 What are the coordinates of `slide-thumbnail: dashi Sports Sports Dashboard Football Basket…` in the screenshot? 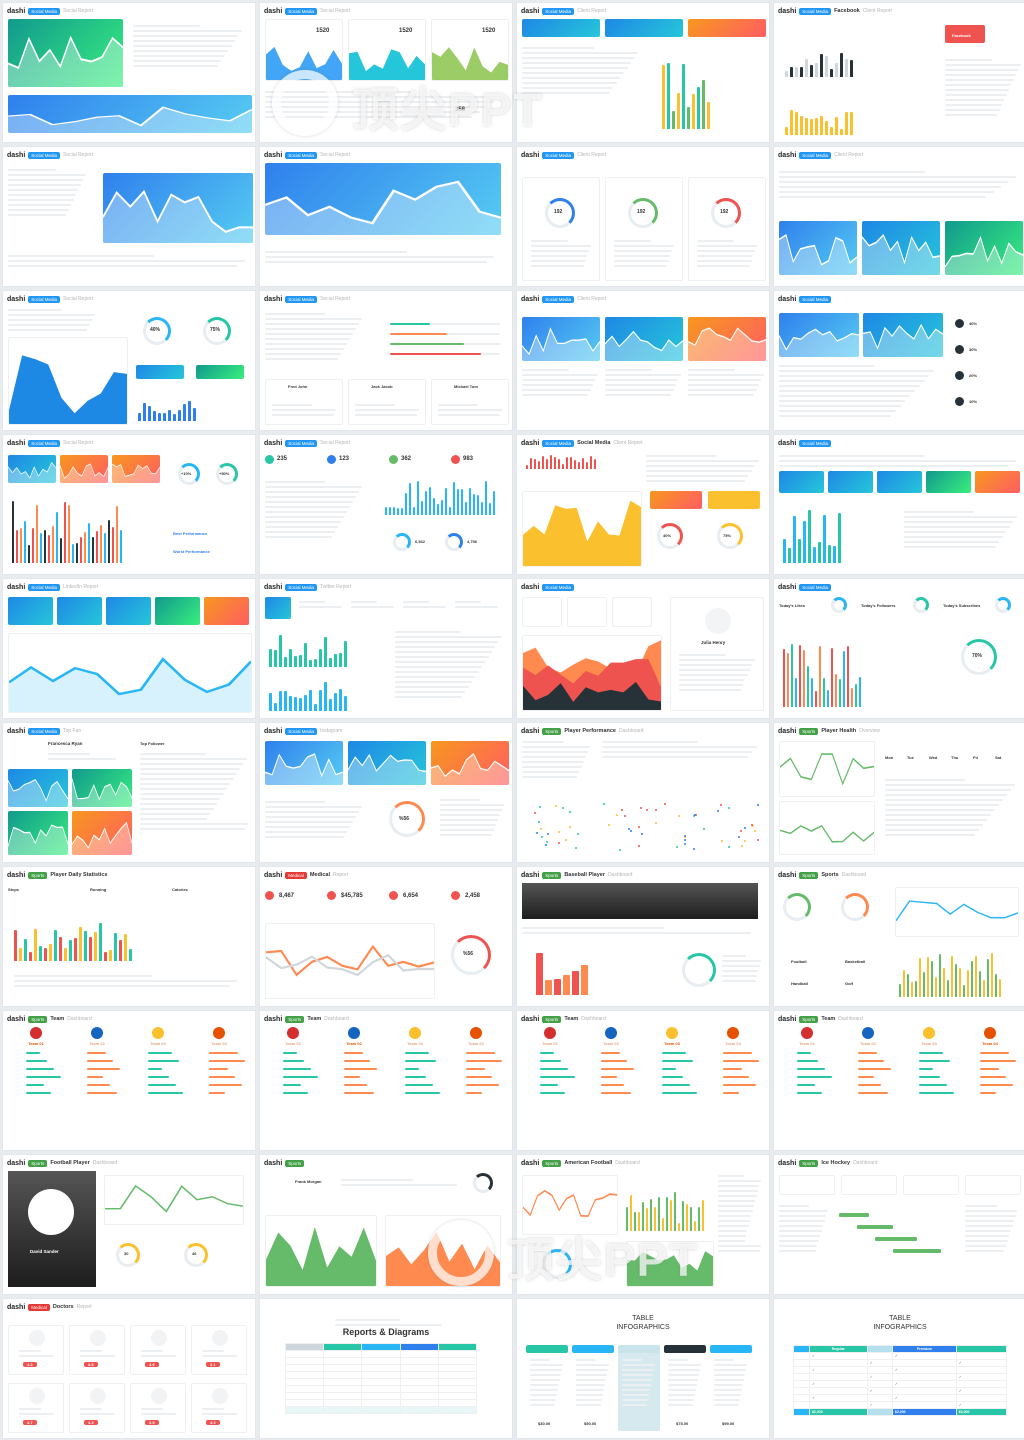 It's located at (898, 936).